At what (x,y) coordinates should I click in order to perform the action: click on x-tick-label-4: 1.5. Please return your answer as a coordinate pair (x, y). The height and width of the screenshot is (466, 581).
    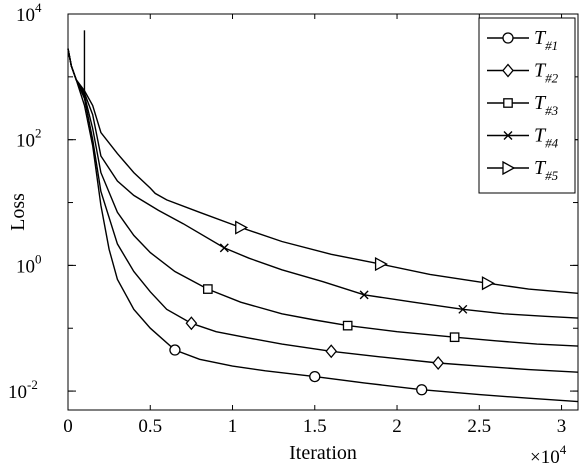
    Looking at the image, I should click on (315, 426).